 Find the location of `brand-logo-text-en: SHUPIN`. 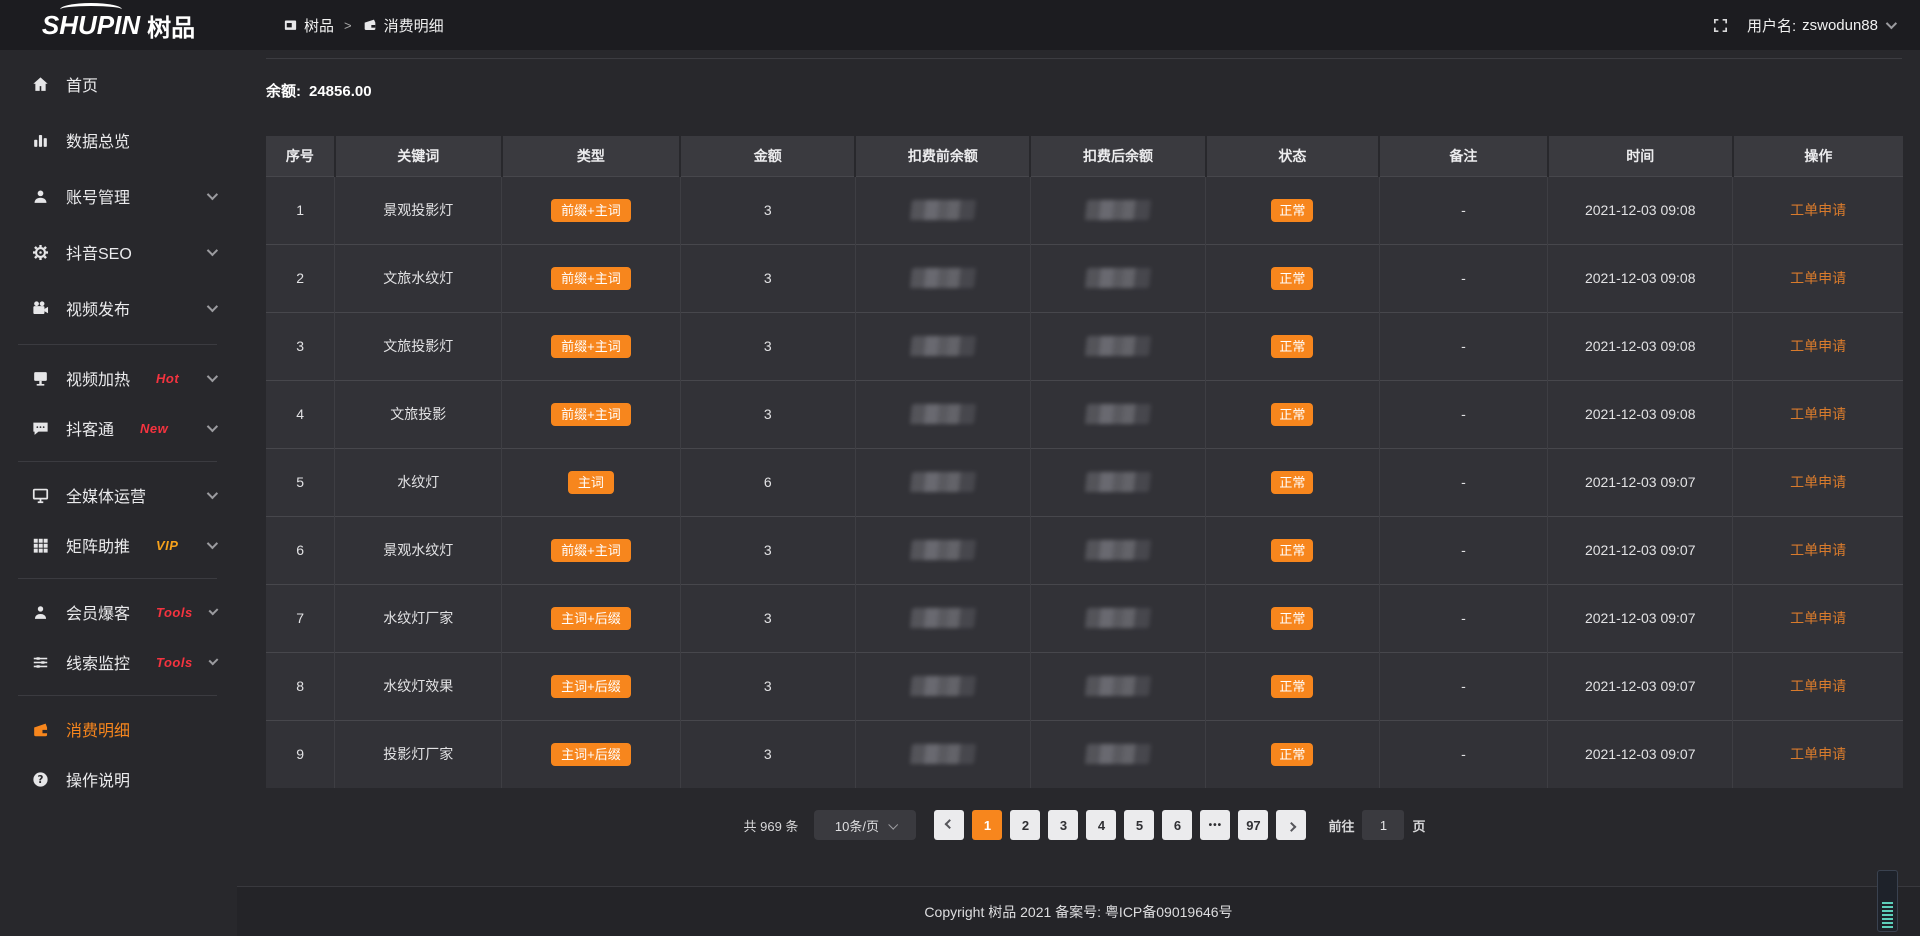

brand-logo-text-en: SHUPIN is located at coordinates (91, 21).